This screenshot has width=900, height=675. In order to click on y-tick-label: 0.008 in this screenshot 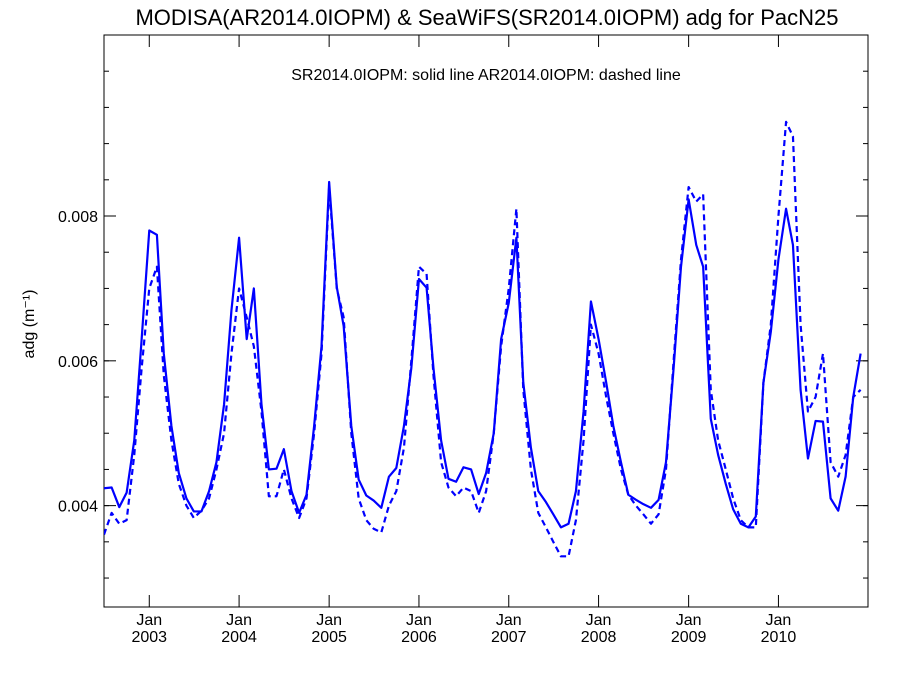, I will do `click(78, 217)`.